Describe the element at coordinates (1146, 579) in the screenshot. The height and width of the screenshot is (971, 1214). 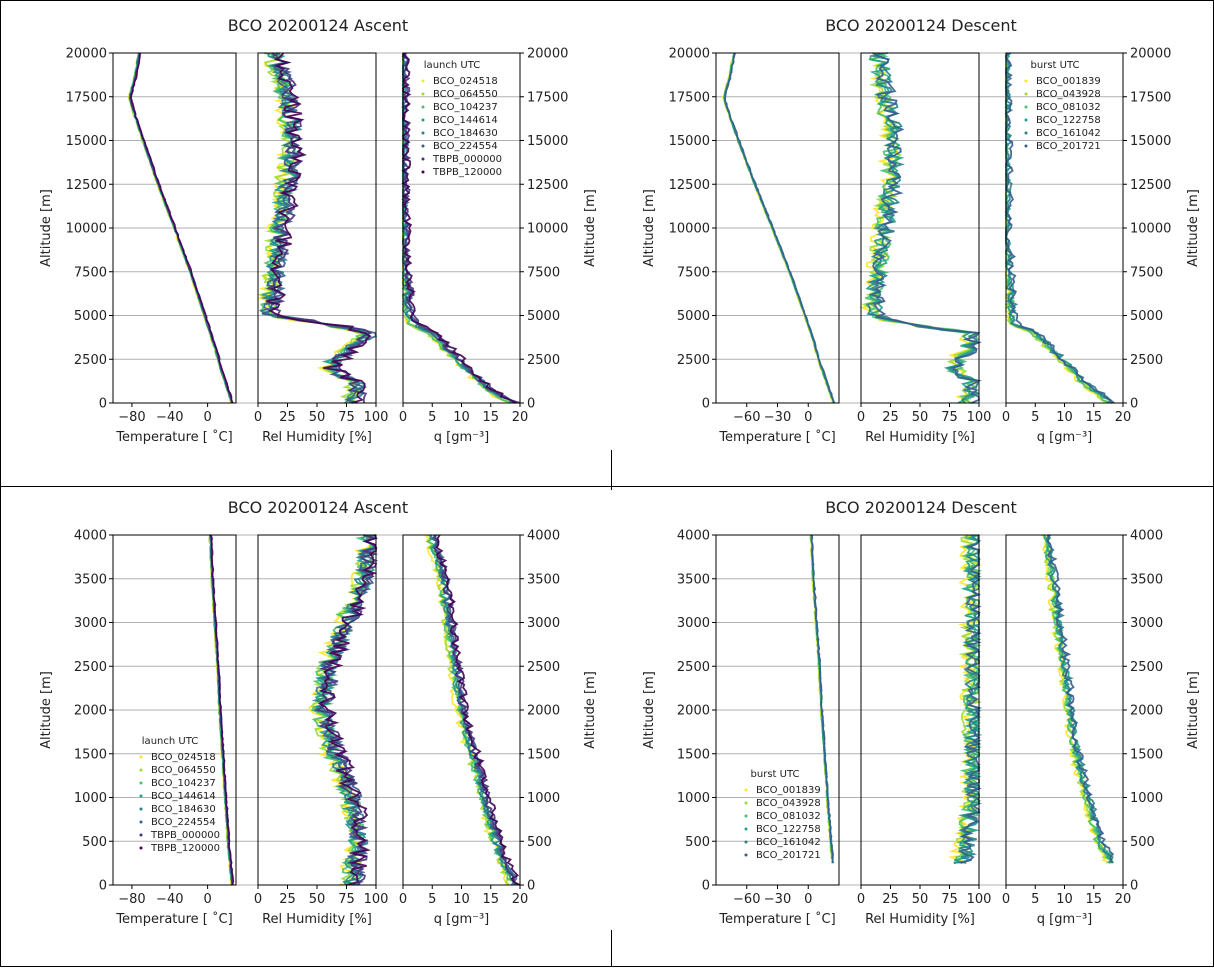
I see `y-tick-label-right: 3500` at that location.